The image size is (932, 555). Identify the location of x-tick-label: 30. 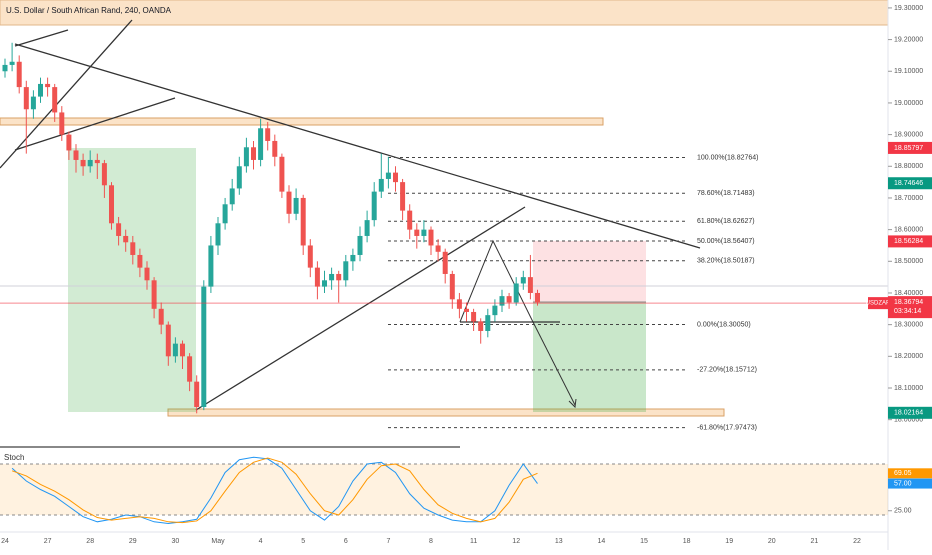
(176, 541).